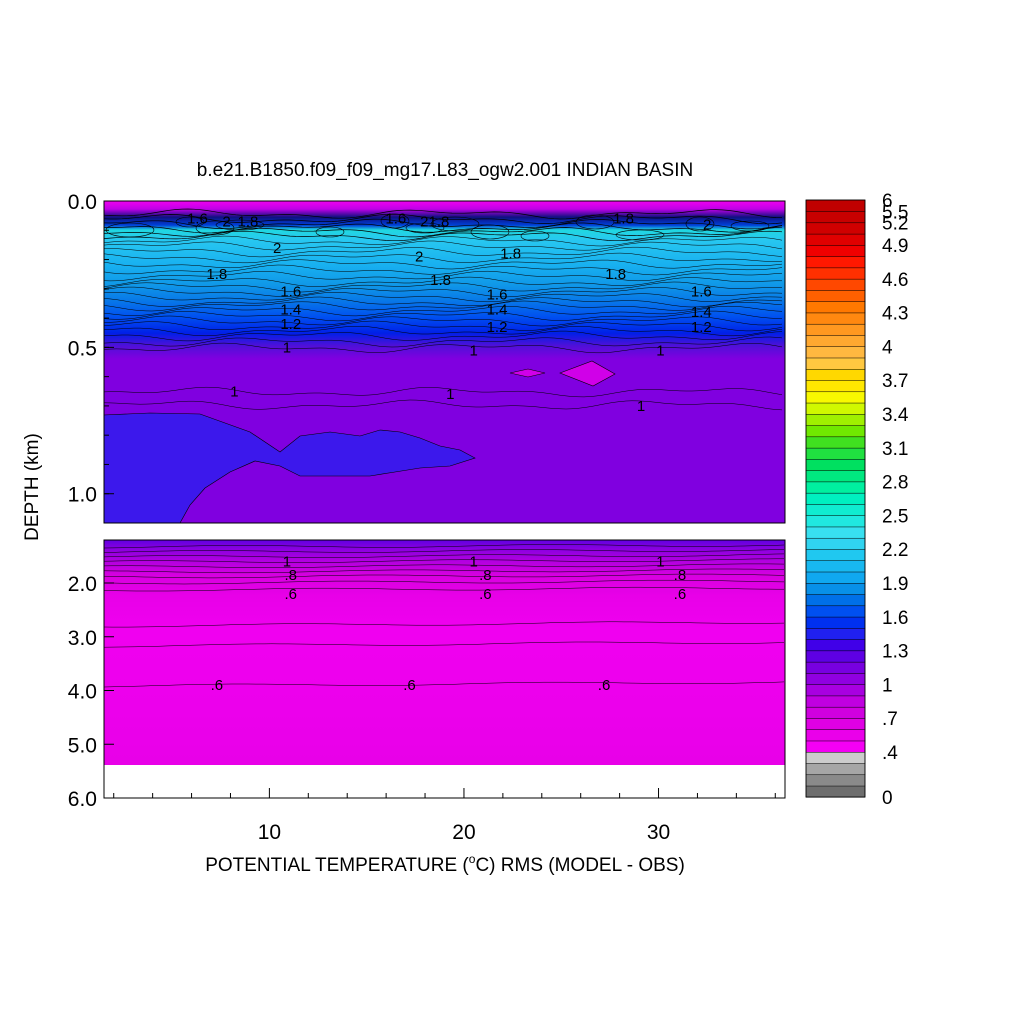 The width and height of the screenshot is (1024, 1024). What do you see at coordinates (82, 348) in the screenshot?
I see `y-tick-label: 0.5` at bounding box center [82, 348].